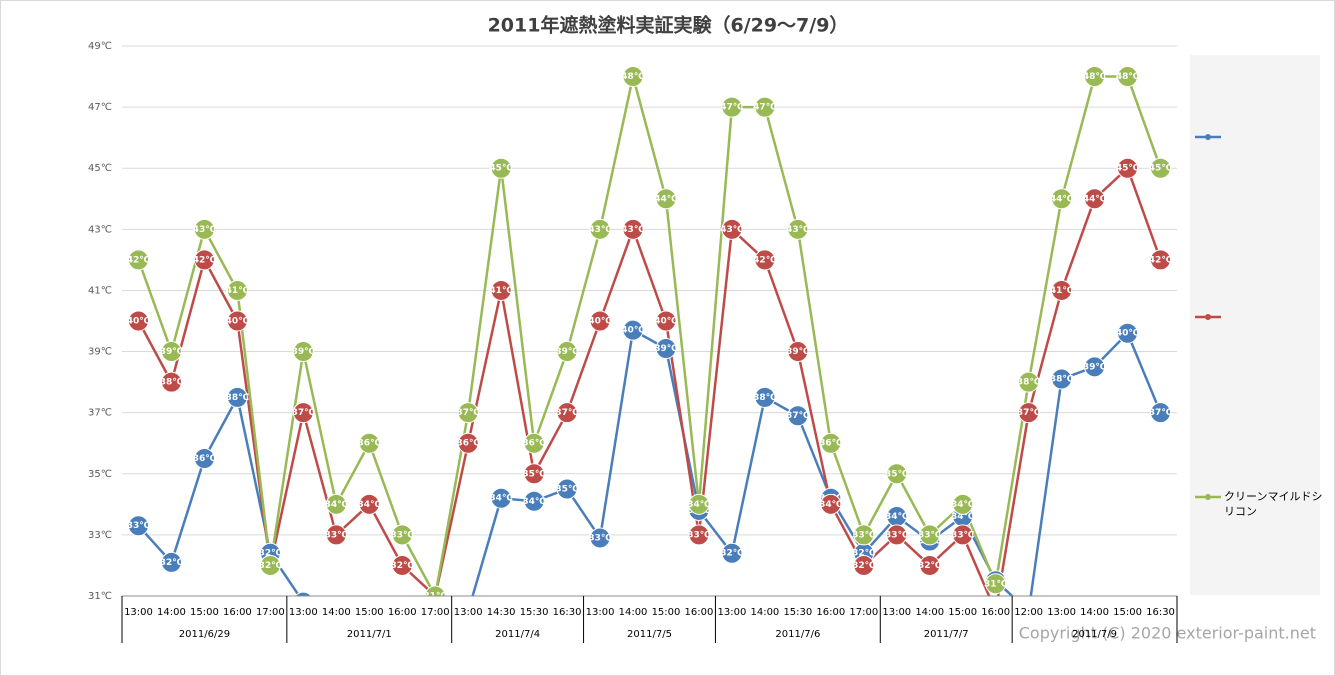  I want to click on y-tick-label: 39℃, so click(100, 352).